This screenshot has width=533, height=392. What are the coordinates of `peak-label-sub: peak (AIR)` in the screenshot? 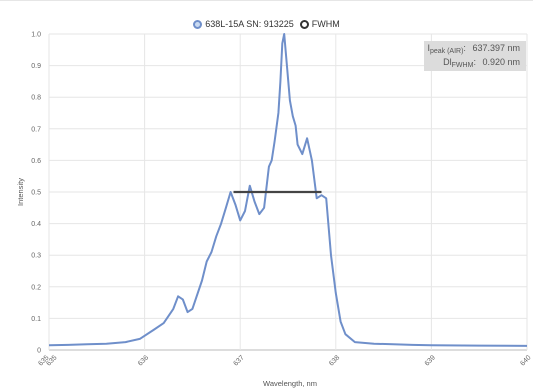 It's located at (446, 51).